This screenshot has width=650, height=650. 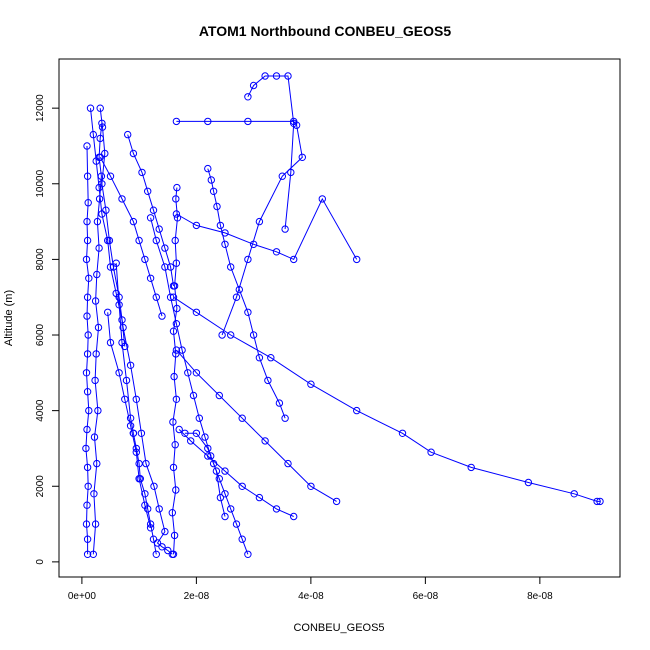 What do you see at coordinates (40, 259) in the screenshot?
I see `y-tick-label: 8000` at bounding box center [40, 259].